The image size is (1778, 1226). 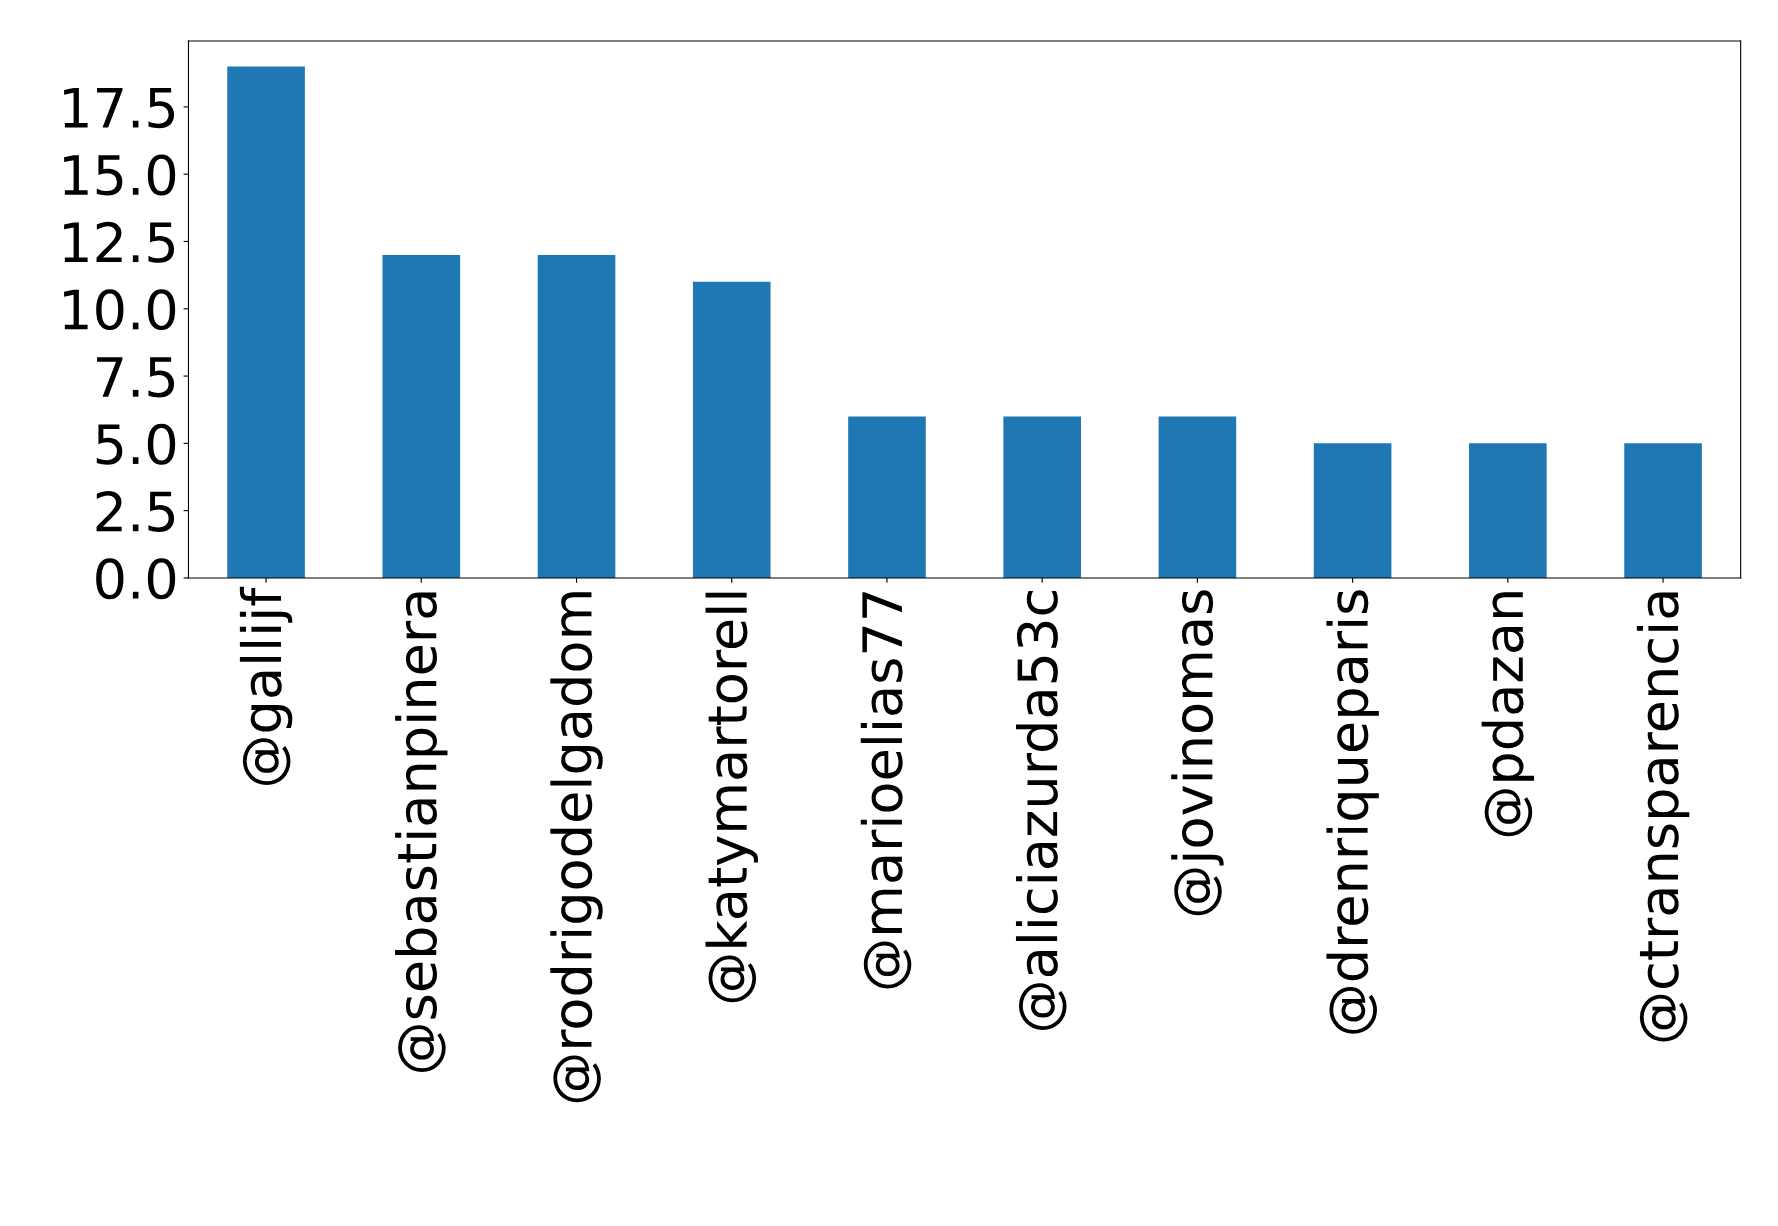 I want to click on x-tick-label: @gallijf, so click(x=266, y=686).